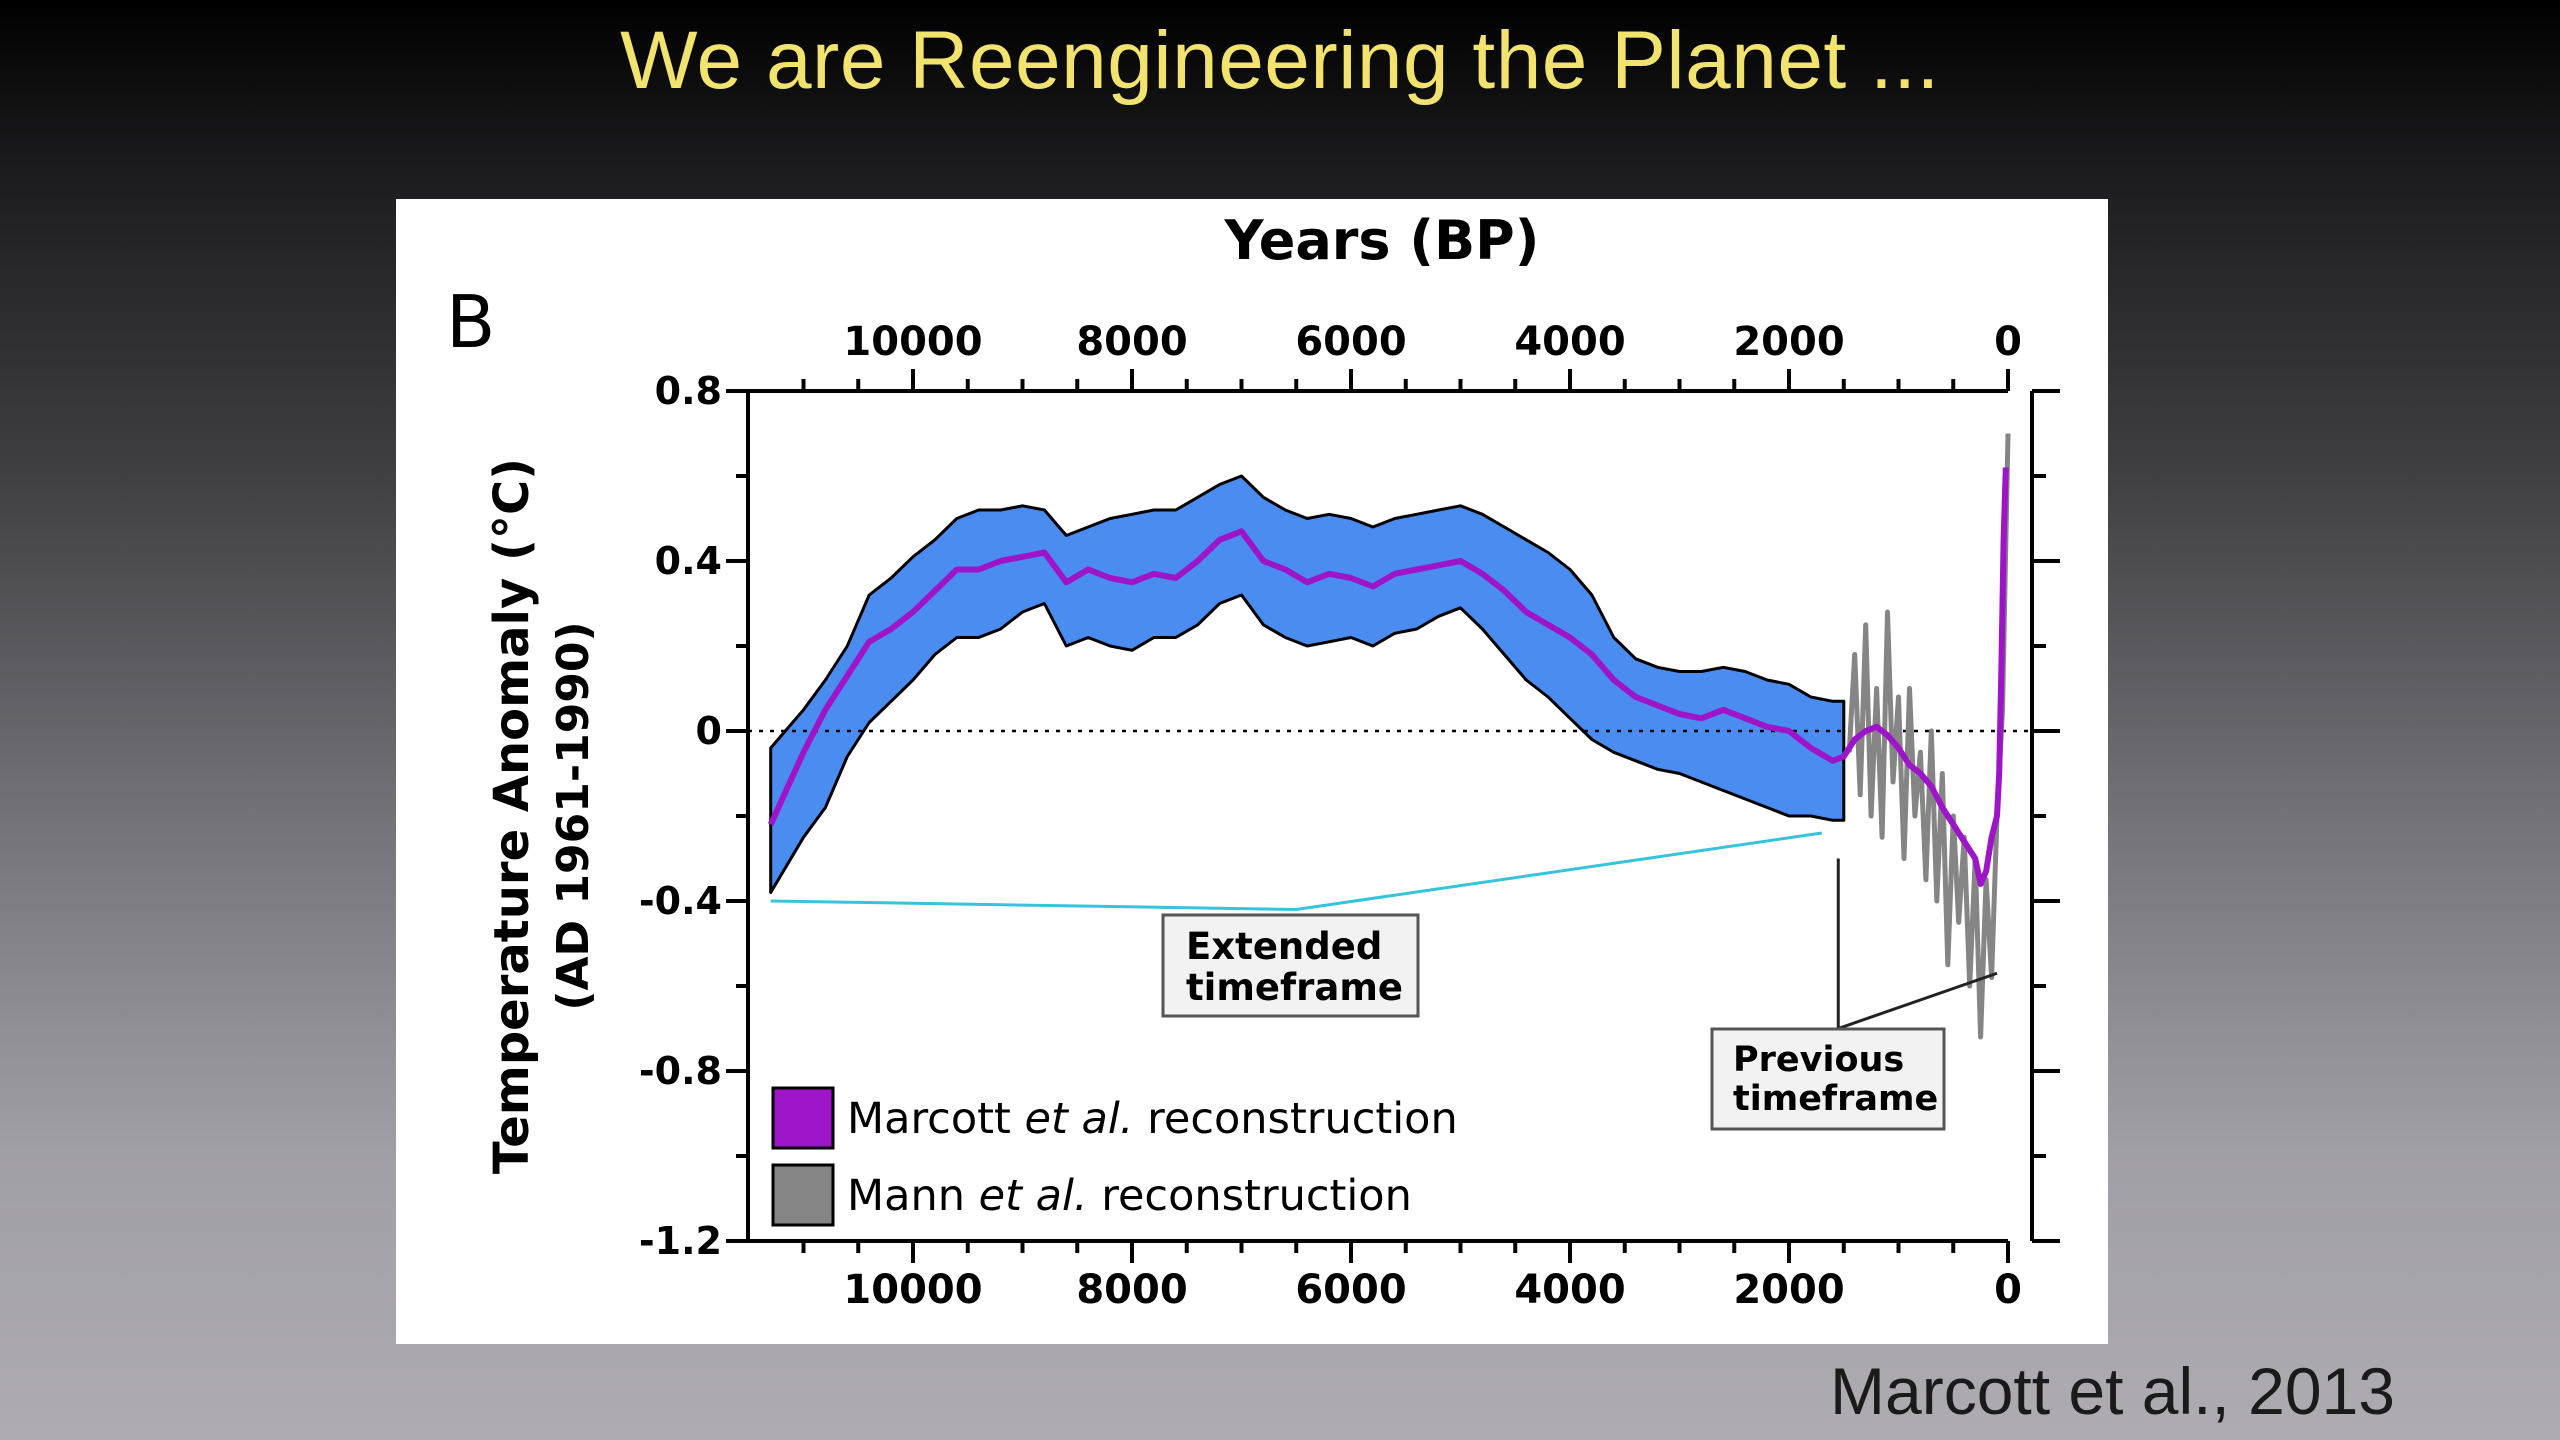  I want to click on extended-timeframe-callout-line, so click(1296, 871).